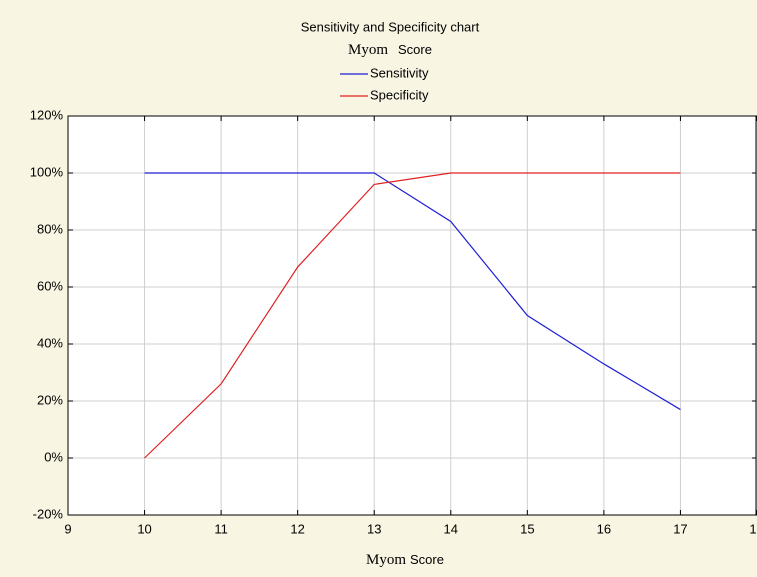  What do you see at coordinates (50, 228) in the screenshot?
I see `y-tick-label: 80%` at bounding box center [50, 228].